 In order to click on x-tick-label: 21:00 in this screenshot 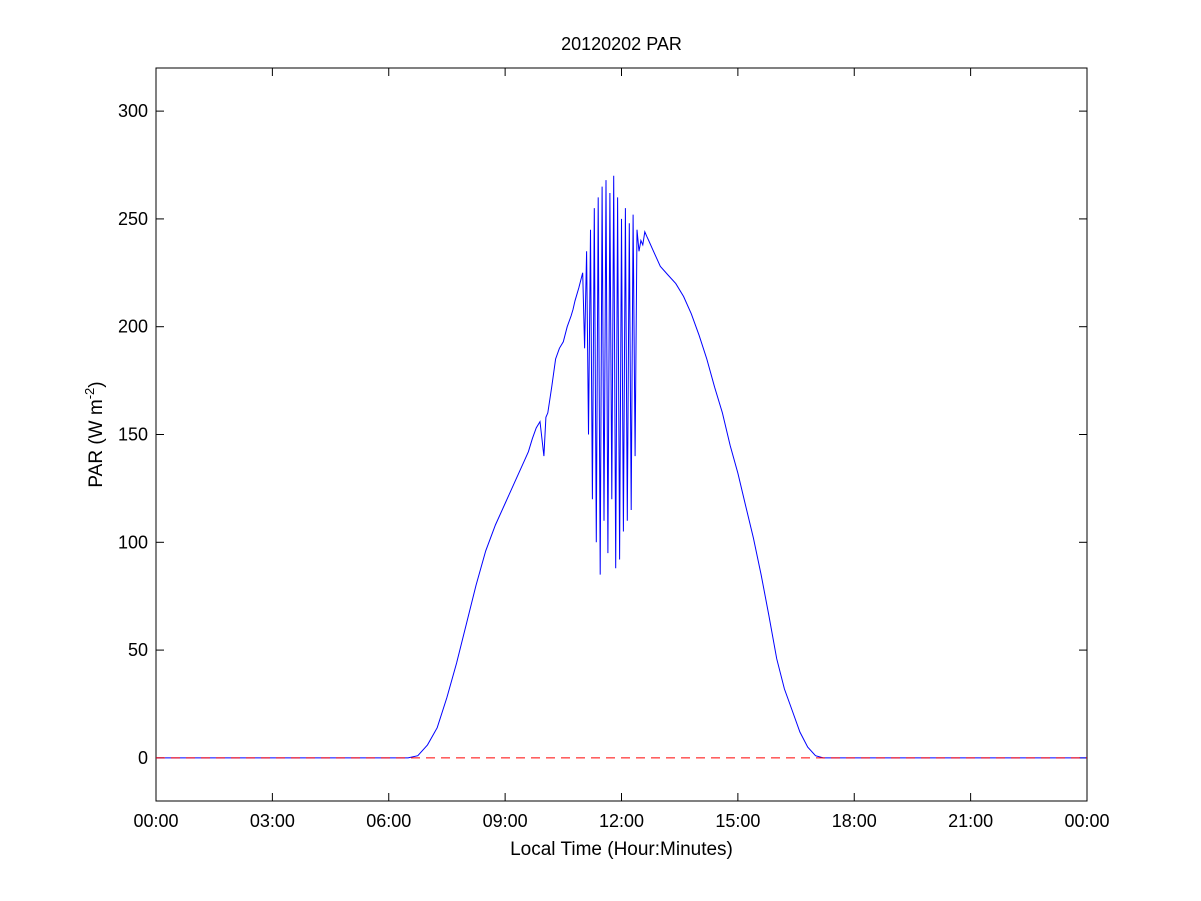, I will do `click(970, 821)`.